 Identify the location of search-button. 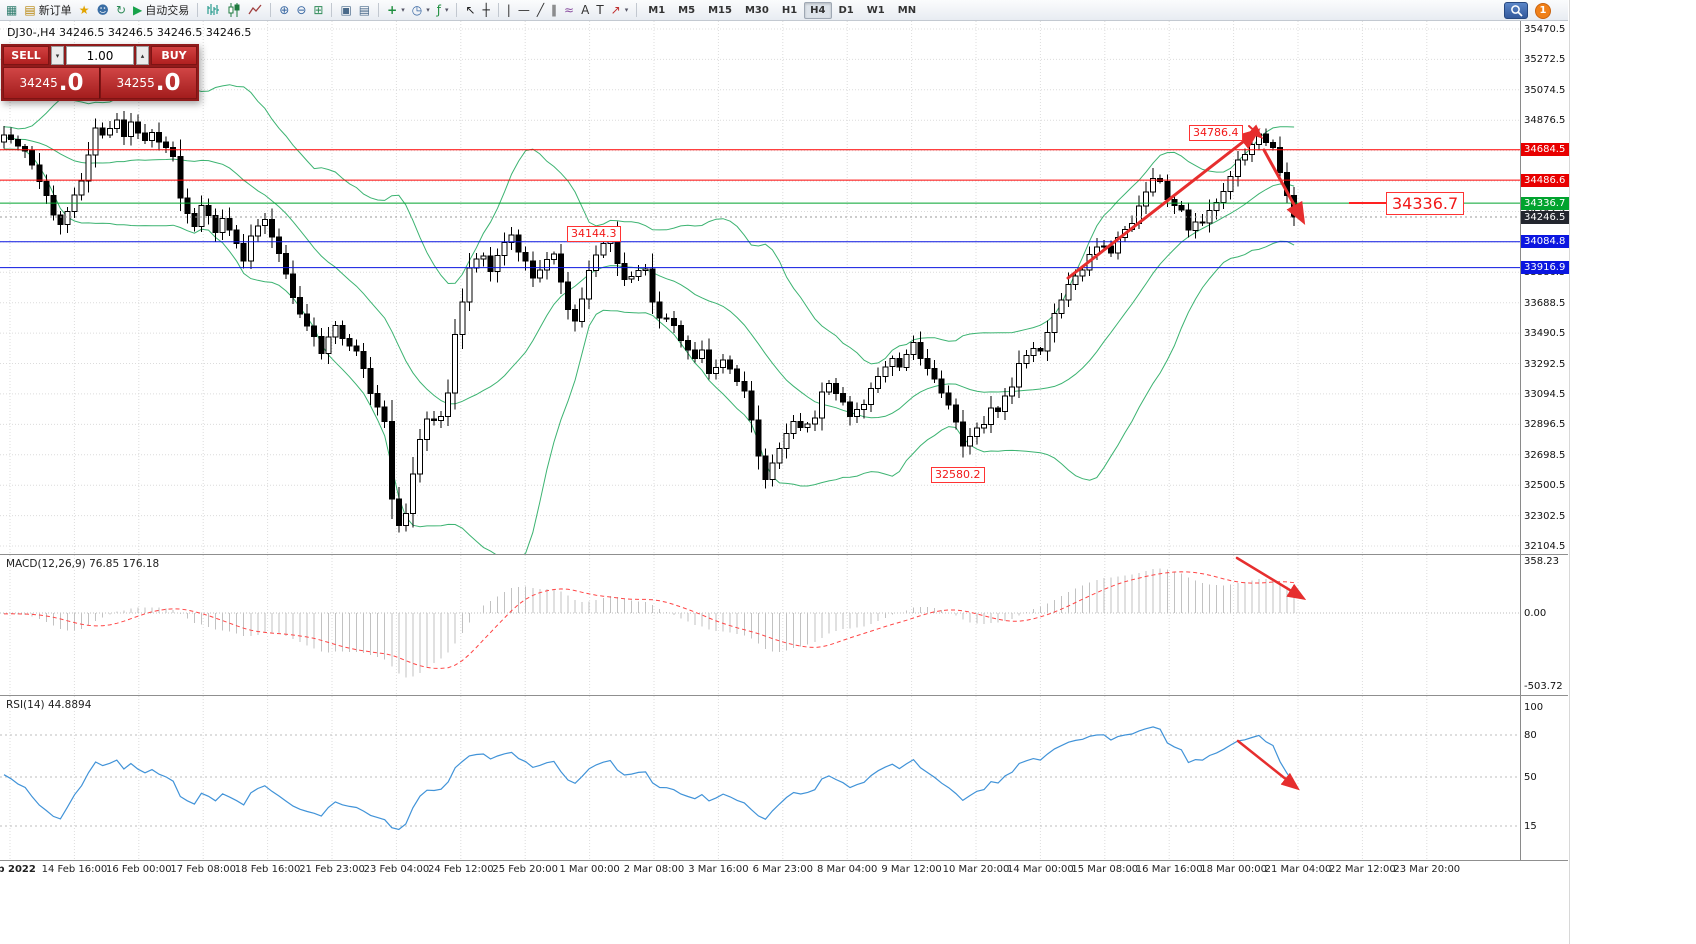
(1516, 10).